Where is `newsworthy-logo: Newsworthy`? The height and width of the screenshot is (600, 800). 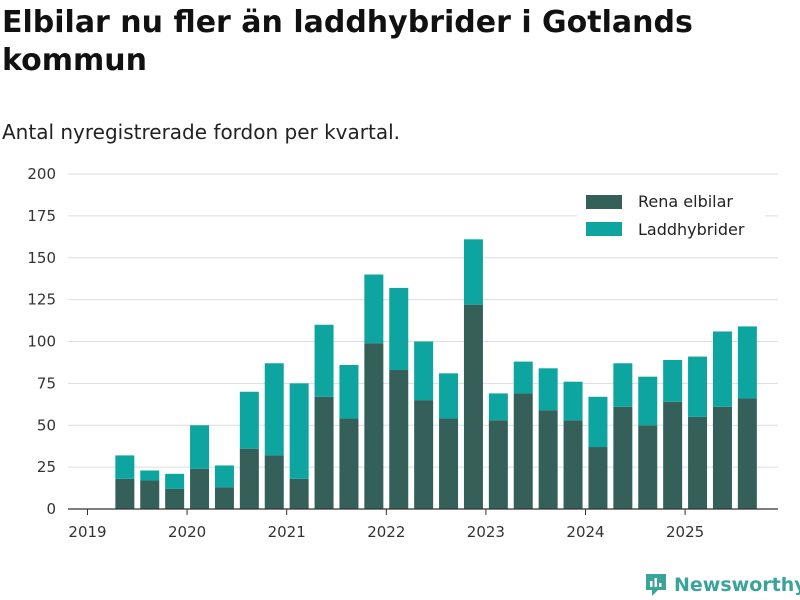 newsworthy-logo: Newsworthy is located at coordinates (722, 585).